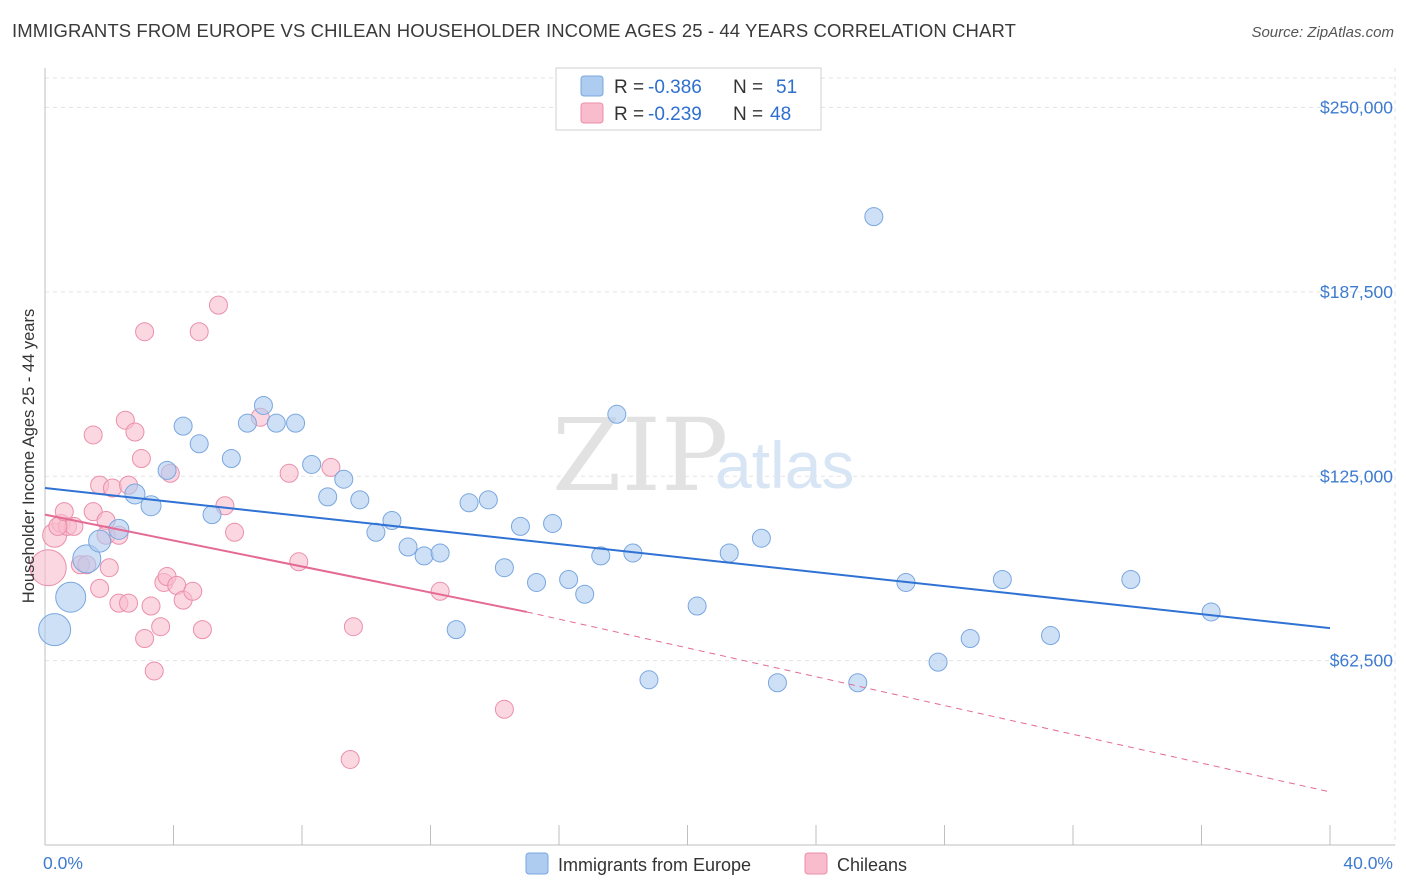  I want to click on legend-n-value-1: 51, so click(786, 87).